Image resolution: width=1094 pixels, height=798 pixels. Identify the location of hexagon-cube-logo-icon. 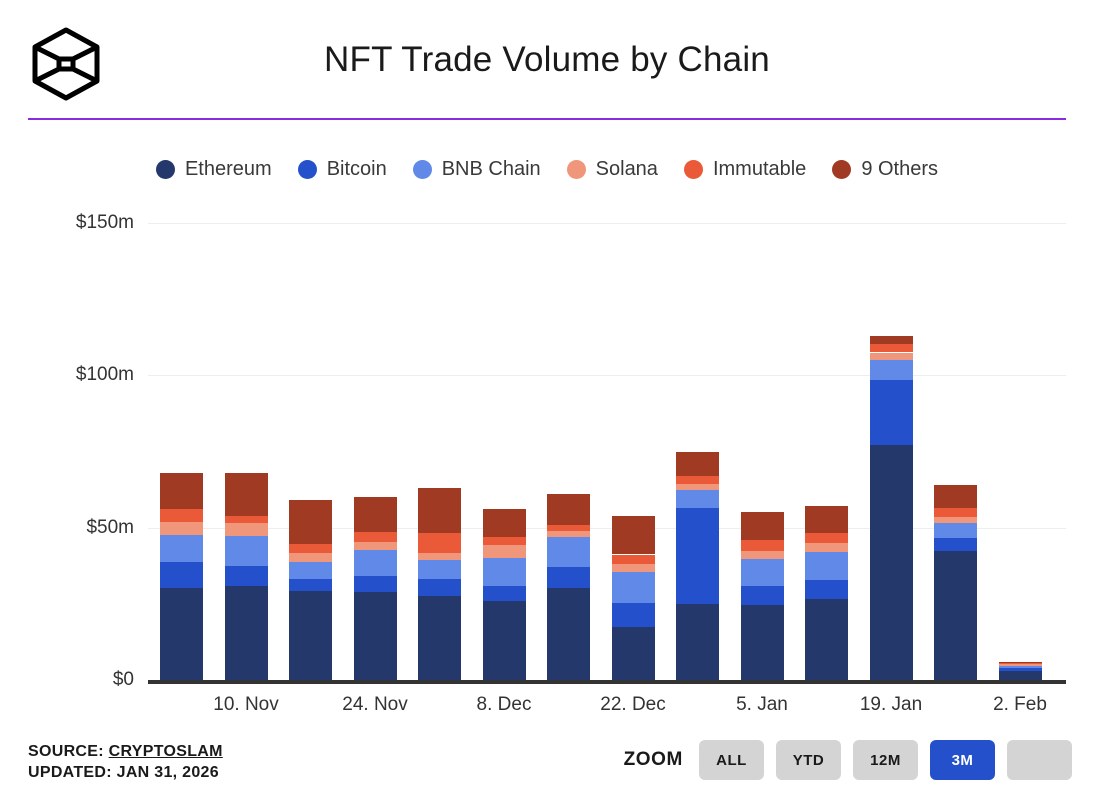
(66, 64).